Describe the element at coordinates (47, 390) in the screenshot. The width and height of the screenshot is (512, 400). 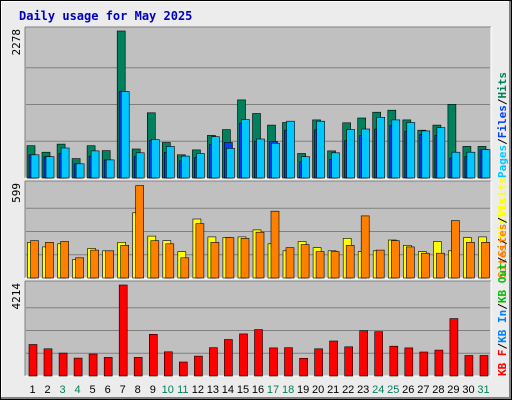
I see `x-tick-label: 2` at that location.